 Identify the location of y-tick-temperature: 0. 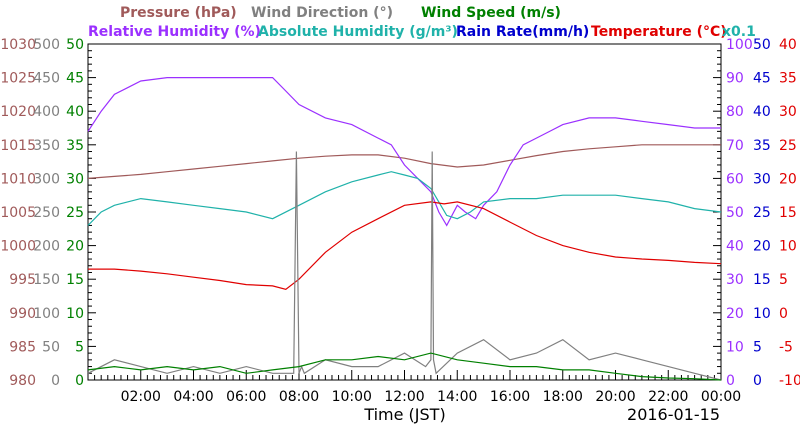
(783, 314).